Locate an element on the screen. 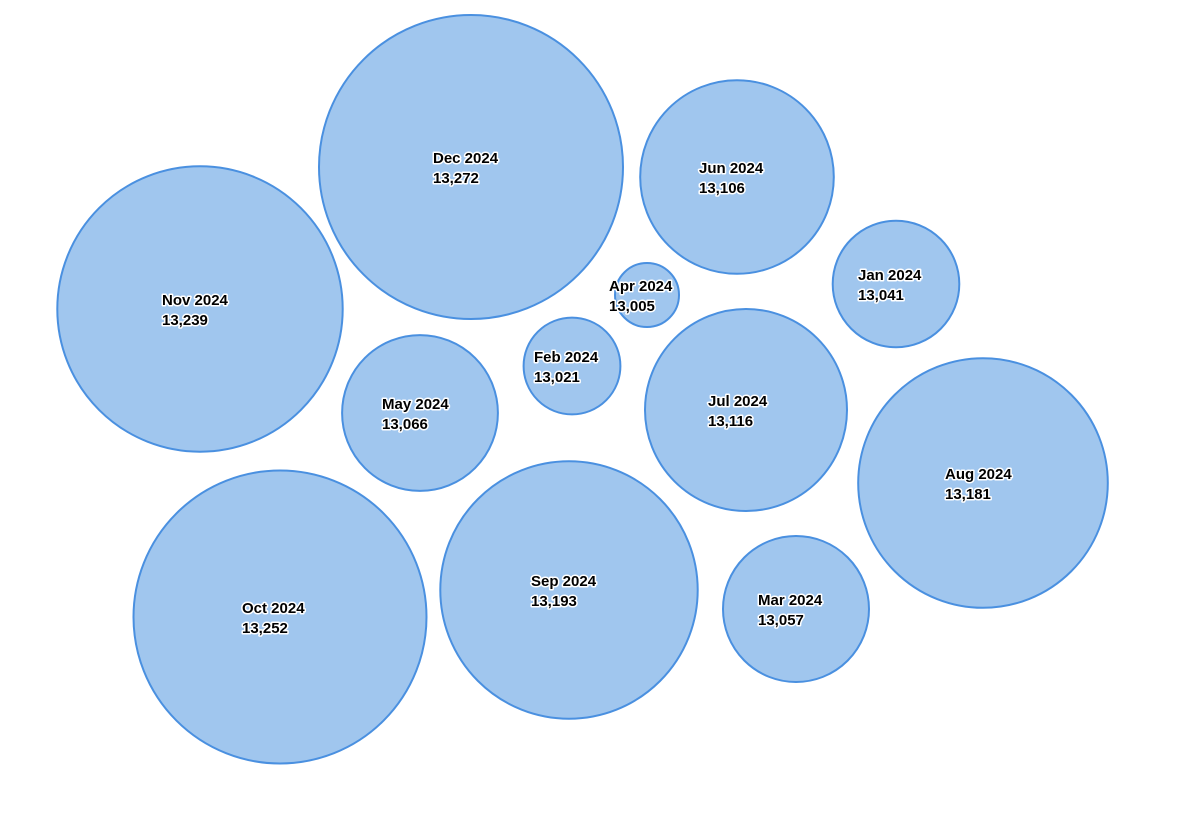 The height and width of the screenshot is (838, 1198). bubble-value-label: 13,181 is located at coordinates (968, 494).